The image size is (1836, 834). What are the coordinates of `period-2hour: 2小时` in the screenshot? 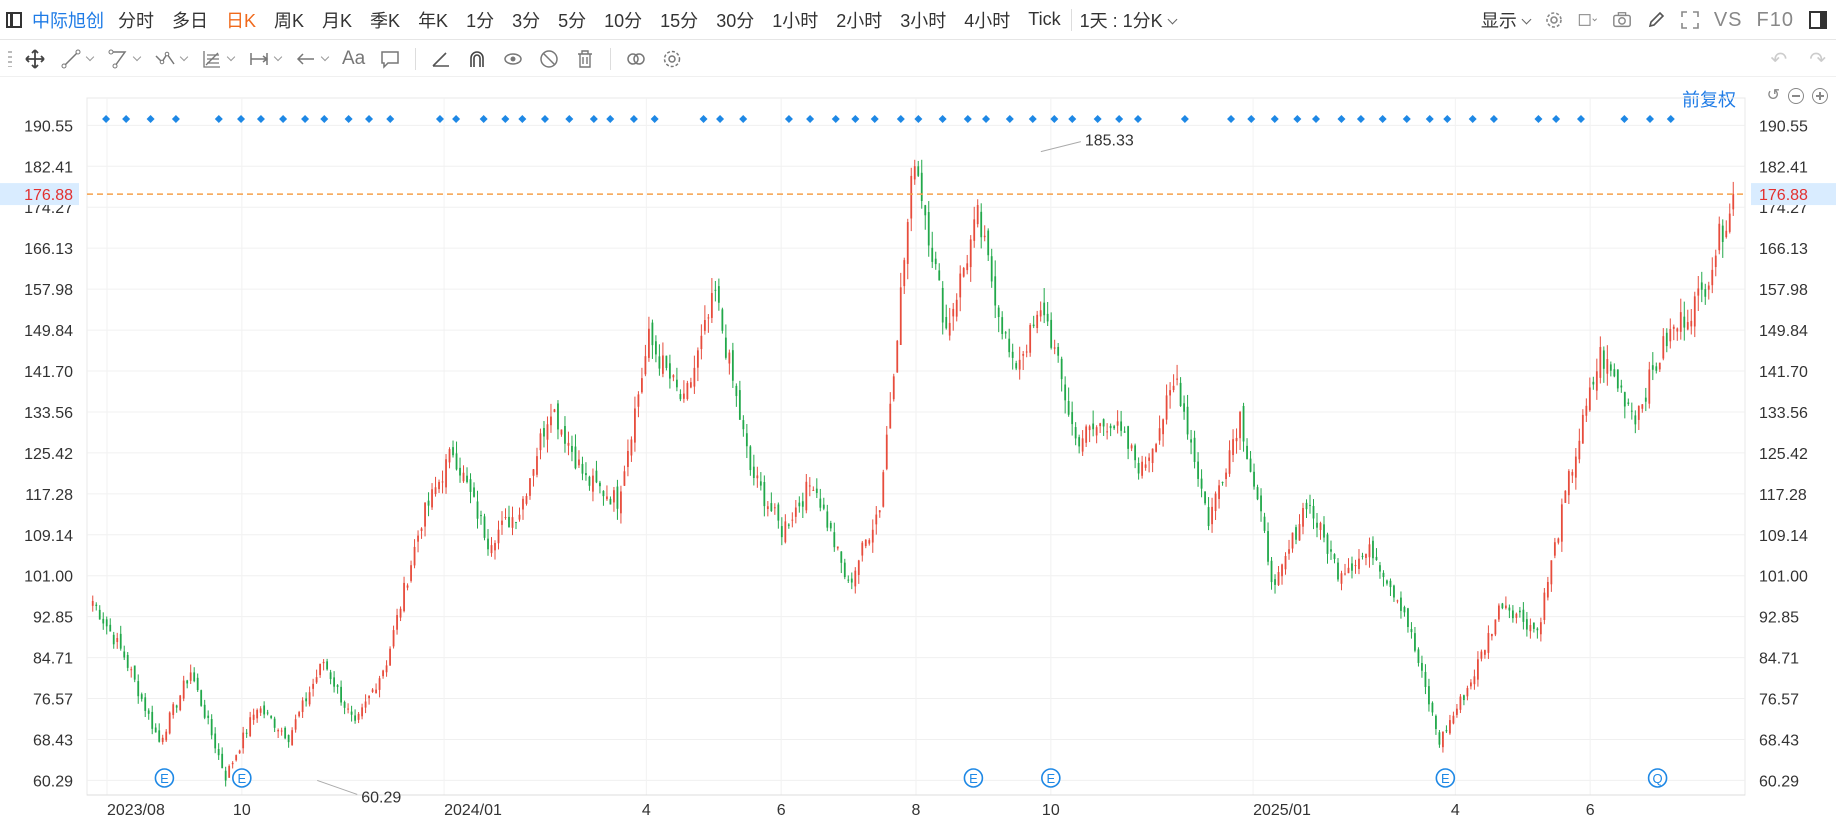 It's located at (859, 20).